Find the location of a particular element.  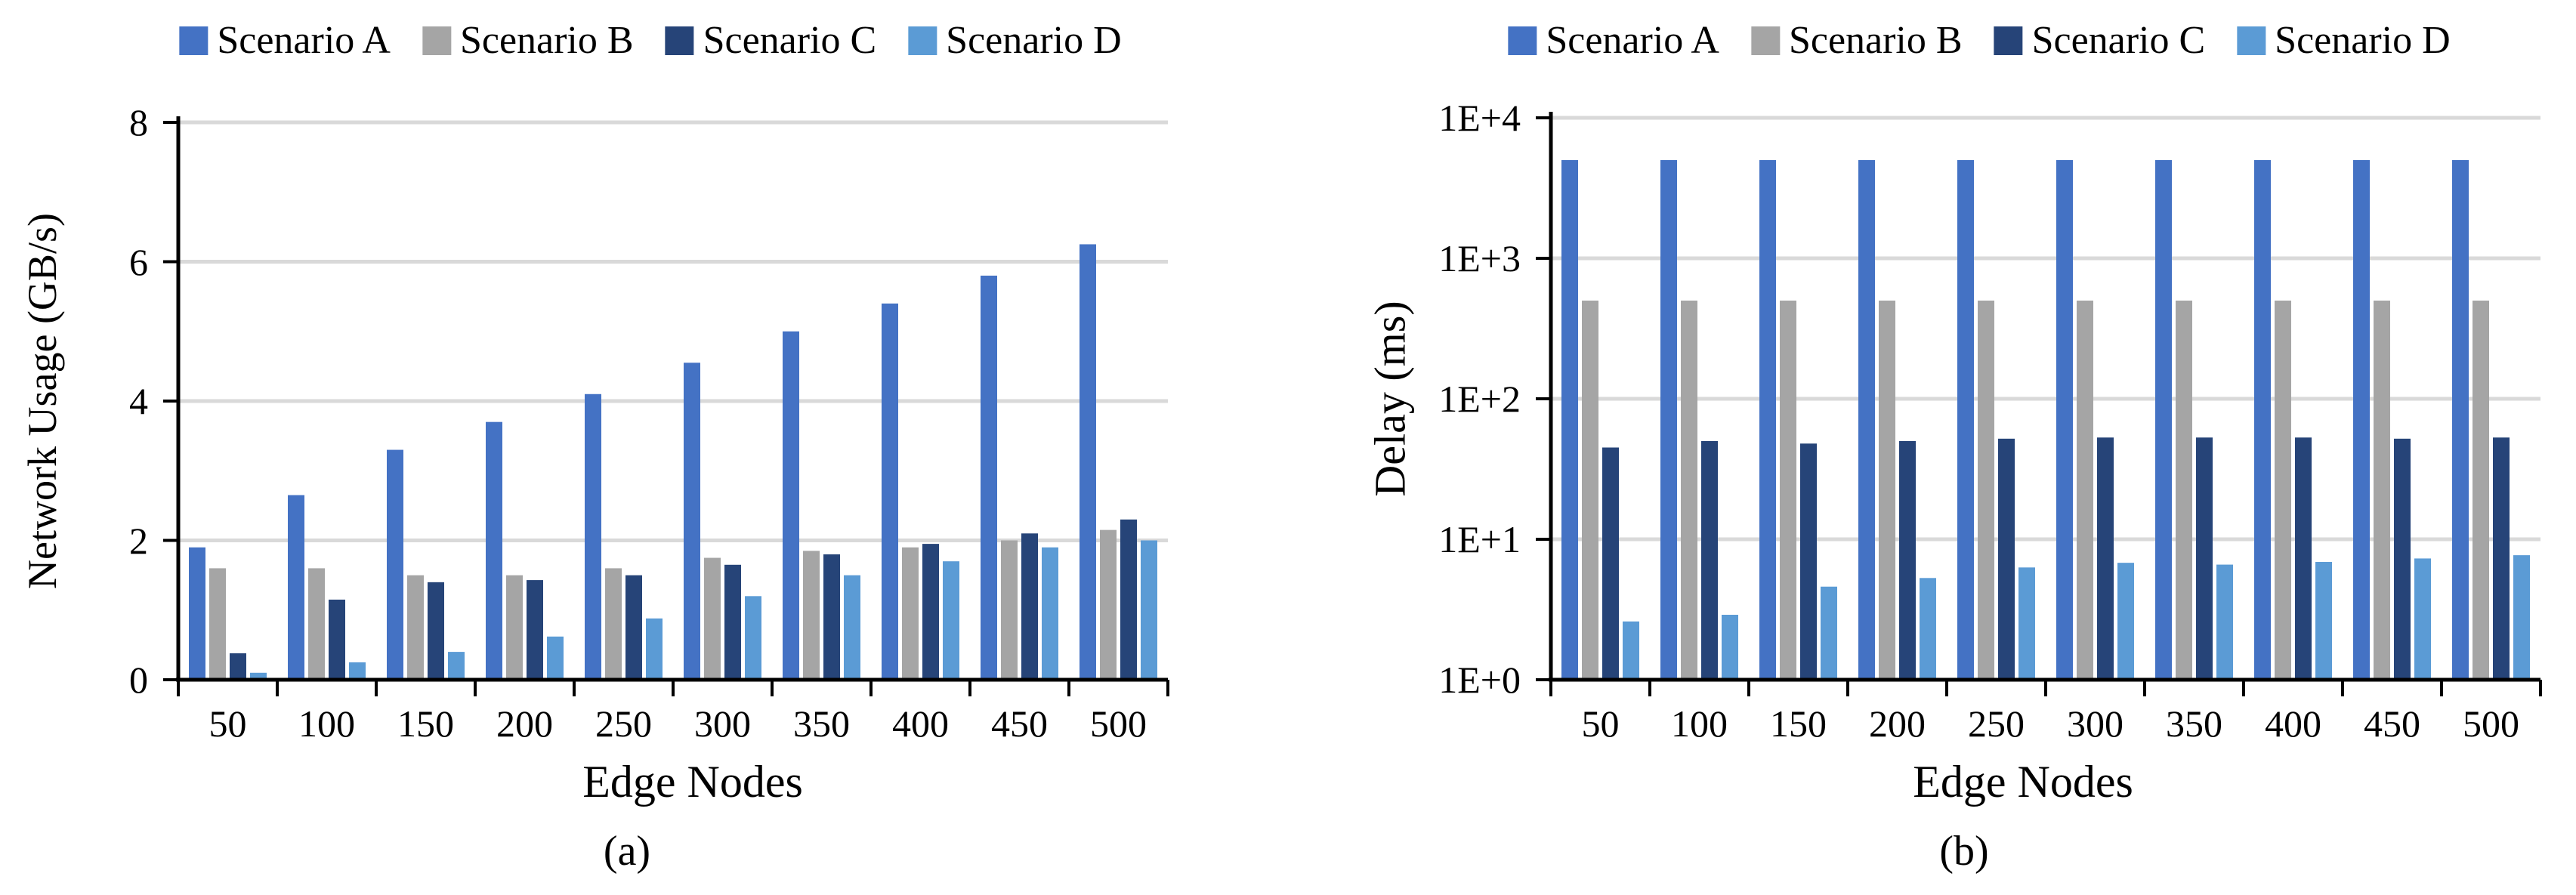

caption-chart-a: (a) is located at coordinates (627, 851).